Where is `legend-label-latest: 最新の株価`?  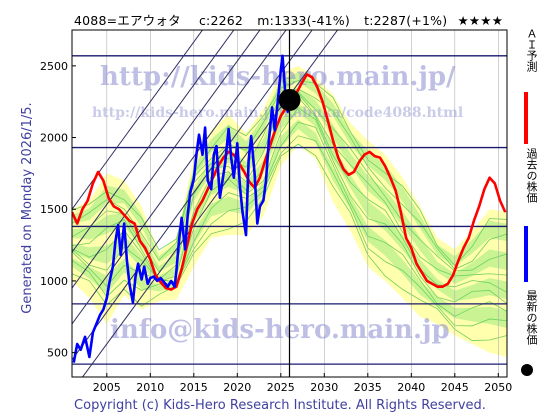
legend-label-latest: 最新の株価 is located at coordinates (531, 317).